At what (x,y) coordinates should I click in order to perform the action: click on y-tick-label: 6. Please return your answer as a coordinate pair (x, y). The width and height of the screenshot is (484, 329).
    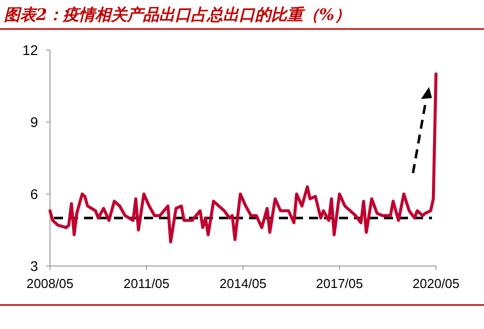
    Looking at the image, I should click on (34, 194).